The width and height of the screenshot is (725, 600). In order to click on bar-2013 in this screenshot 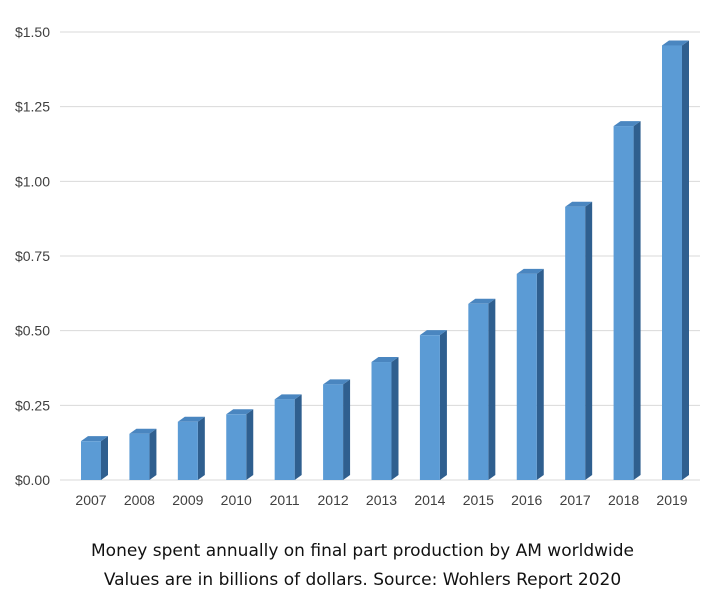, I will do `click(385, 418)`.